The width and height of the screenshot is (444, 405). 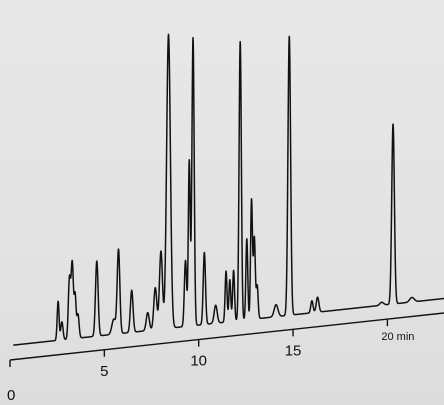 What do you see at coordinates (11, 395) in the screenshot?
I see `time-axis-tick-label: 0` at bounding box center [11, 395].